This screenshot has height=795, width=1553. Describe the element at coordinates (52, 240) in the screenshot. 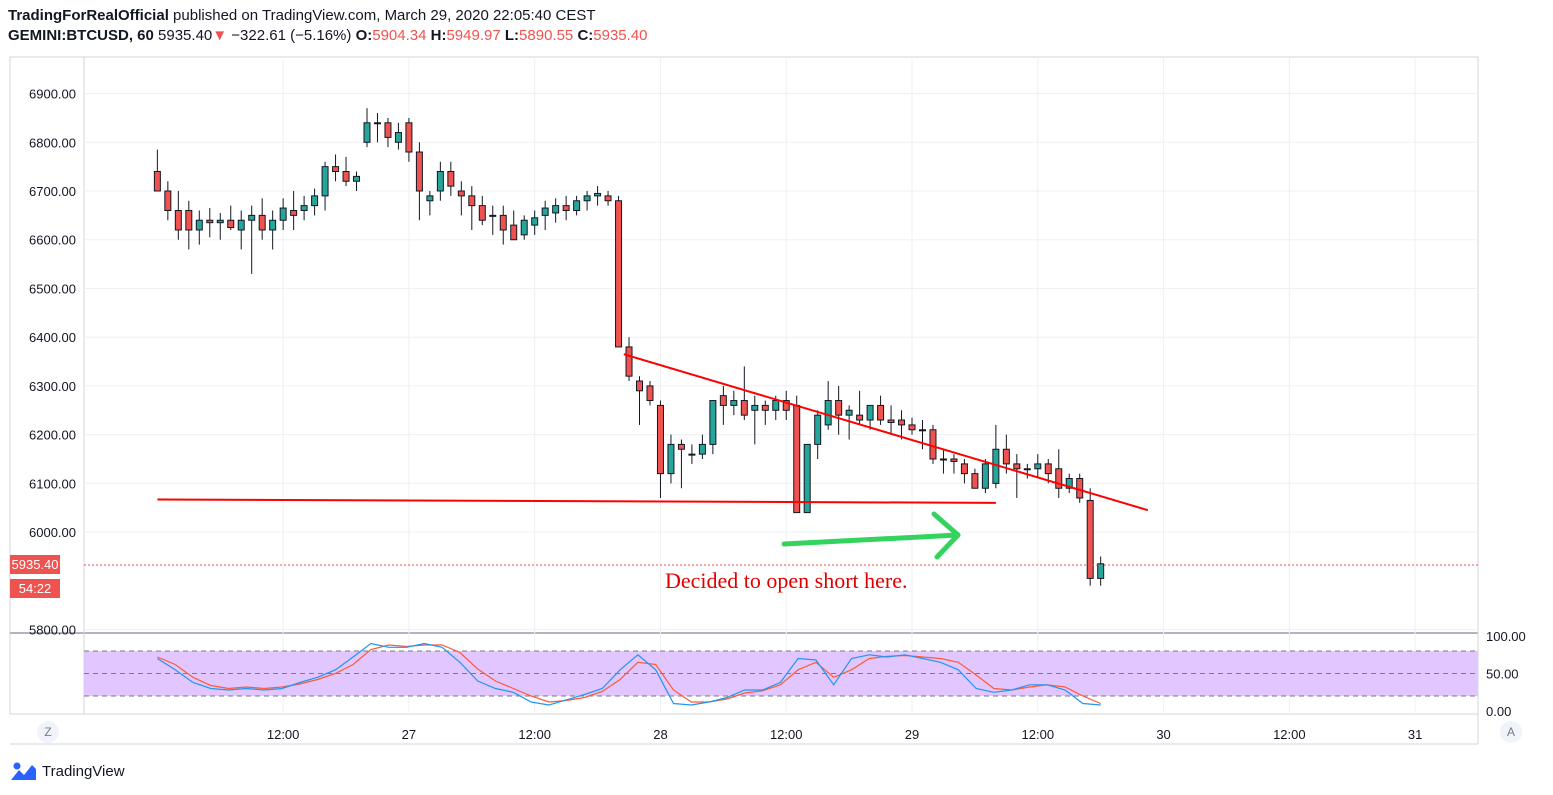

I see `y-tick-label: 6600.00` at that location.